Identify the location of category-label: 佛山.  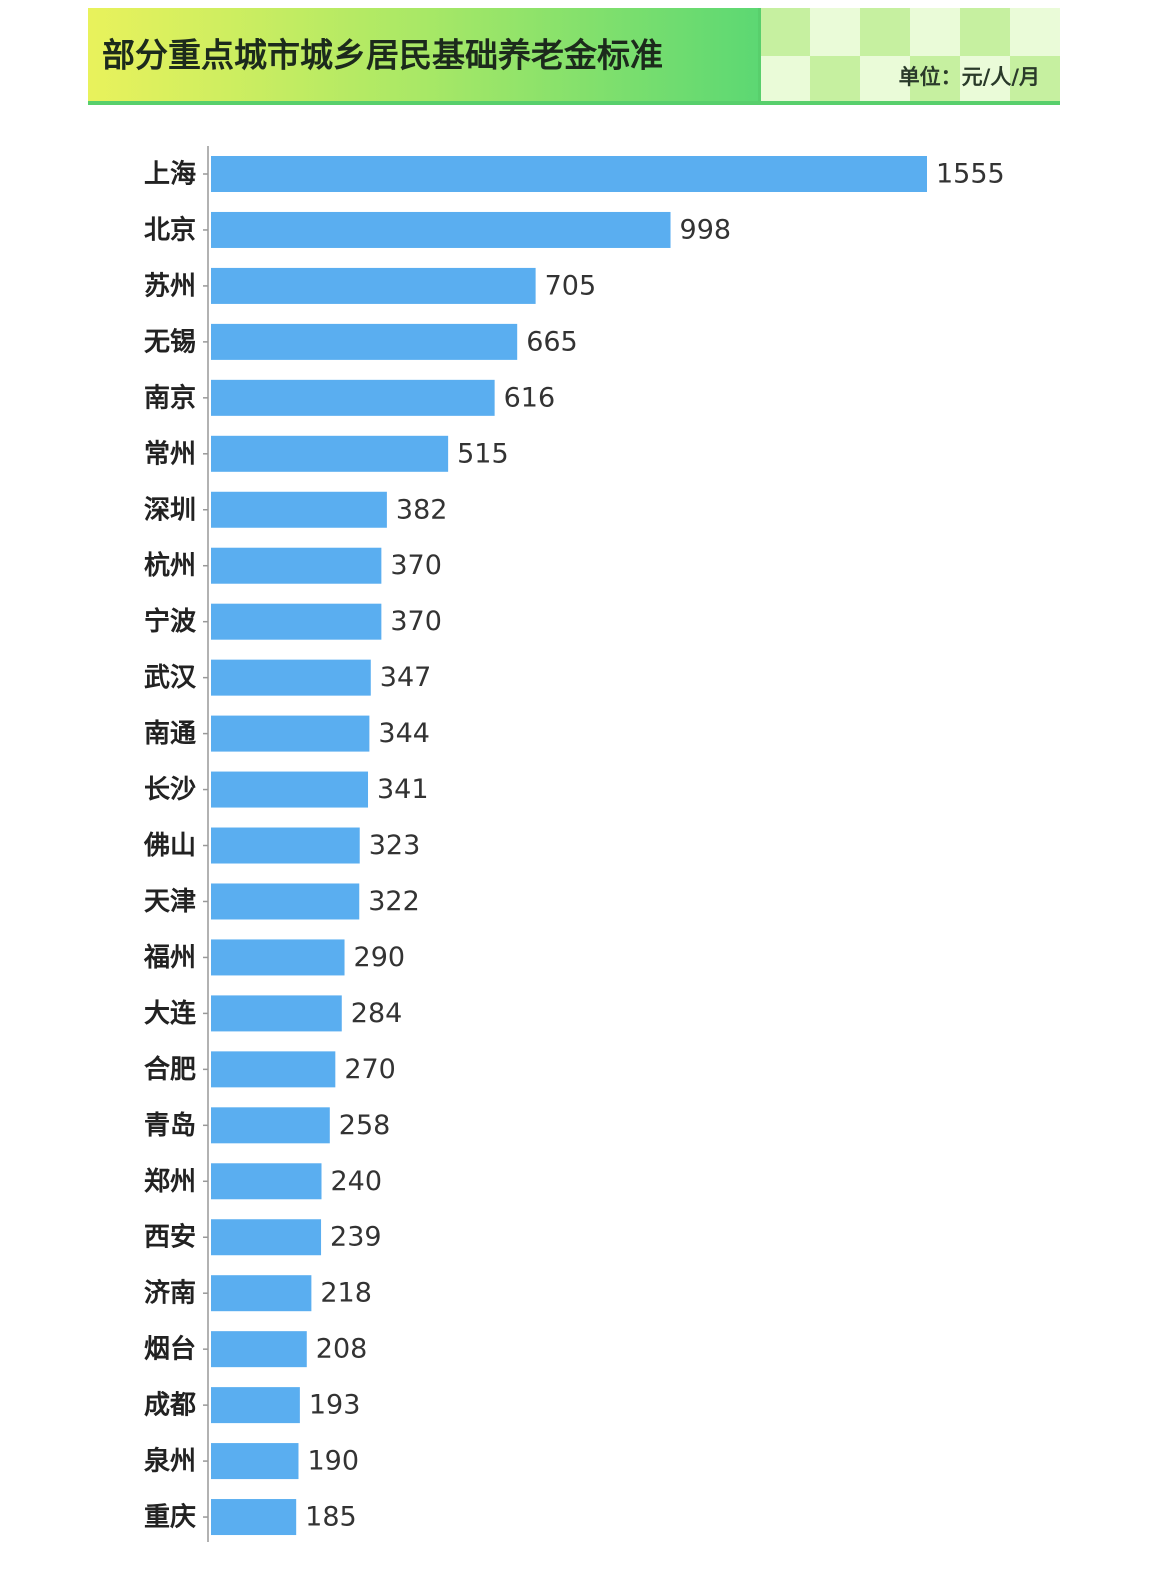
(169, 846).